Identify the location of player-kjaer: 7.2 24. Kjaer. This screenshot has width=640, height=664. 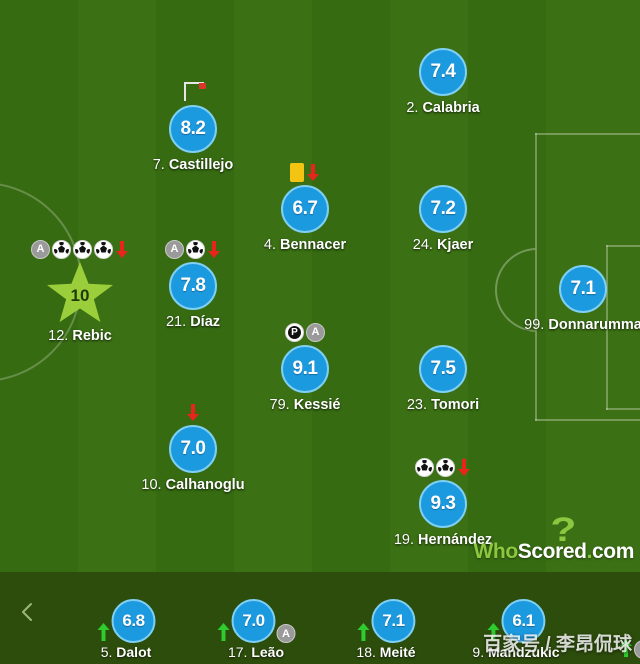
(443, 207).